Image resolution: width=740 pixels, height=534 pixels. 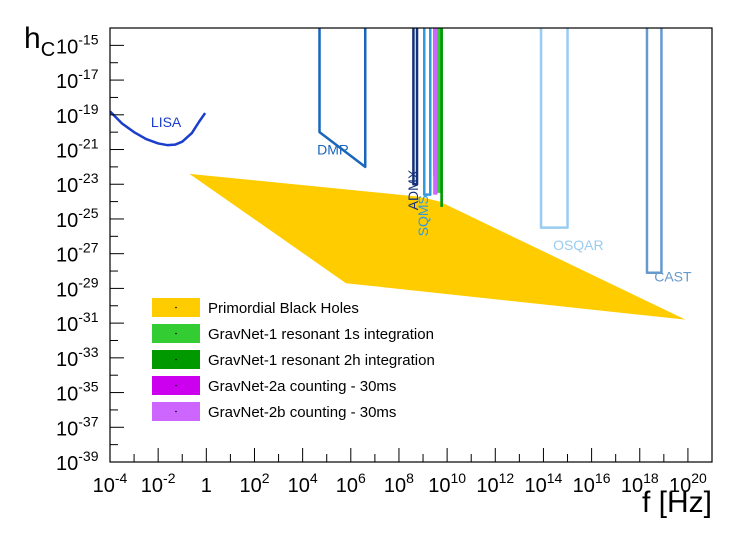 What do you see at coordinates (77, 392) in the screenshot?
I see `y-tick-label: 10-35` at bounding box center [77, 392].